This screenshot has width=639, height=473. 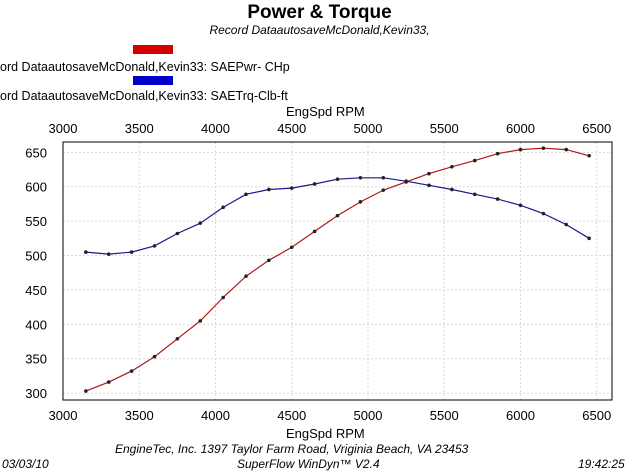 I want to click on y-tick-label: 350, so click(x=36, y=359).